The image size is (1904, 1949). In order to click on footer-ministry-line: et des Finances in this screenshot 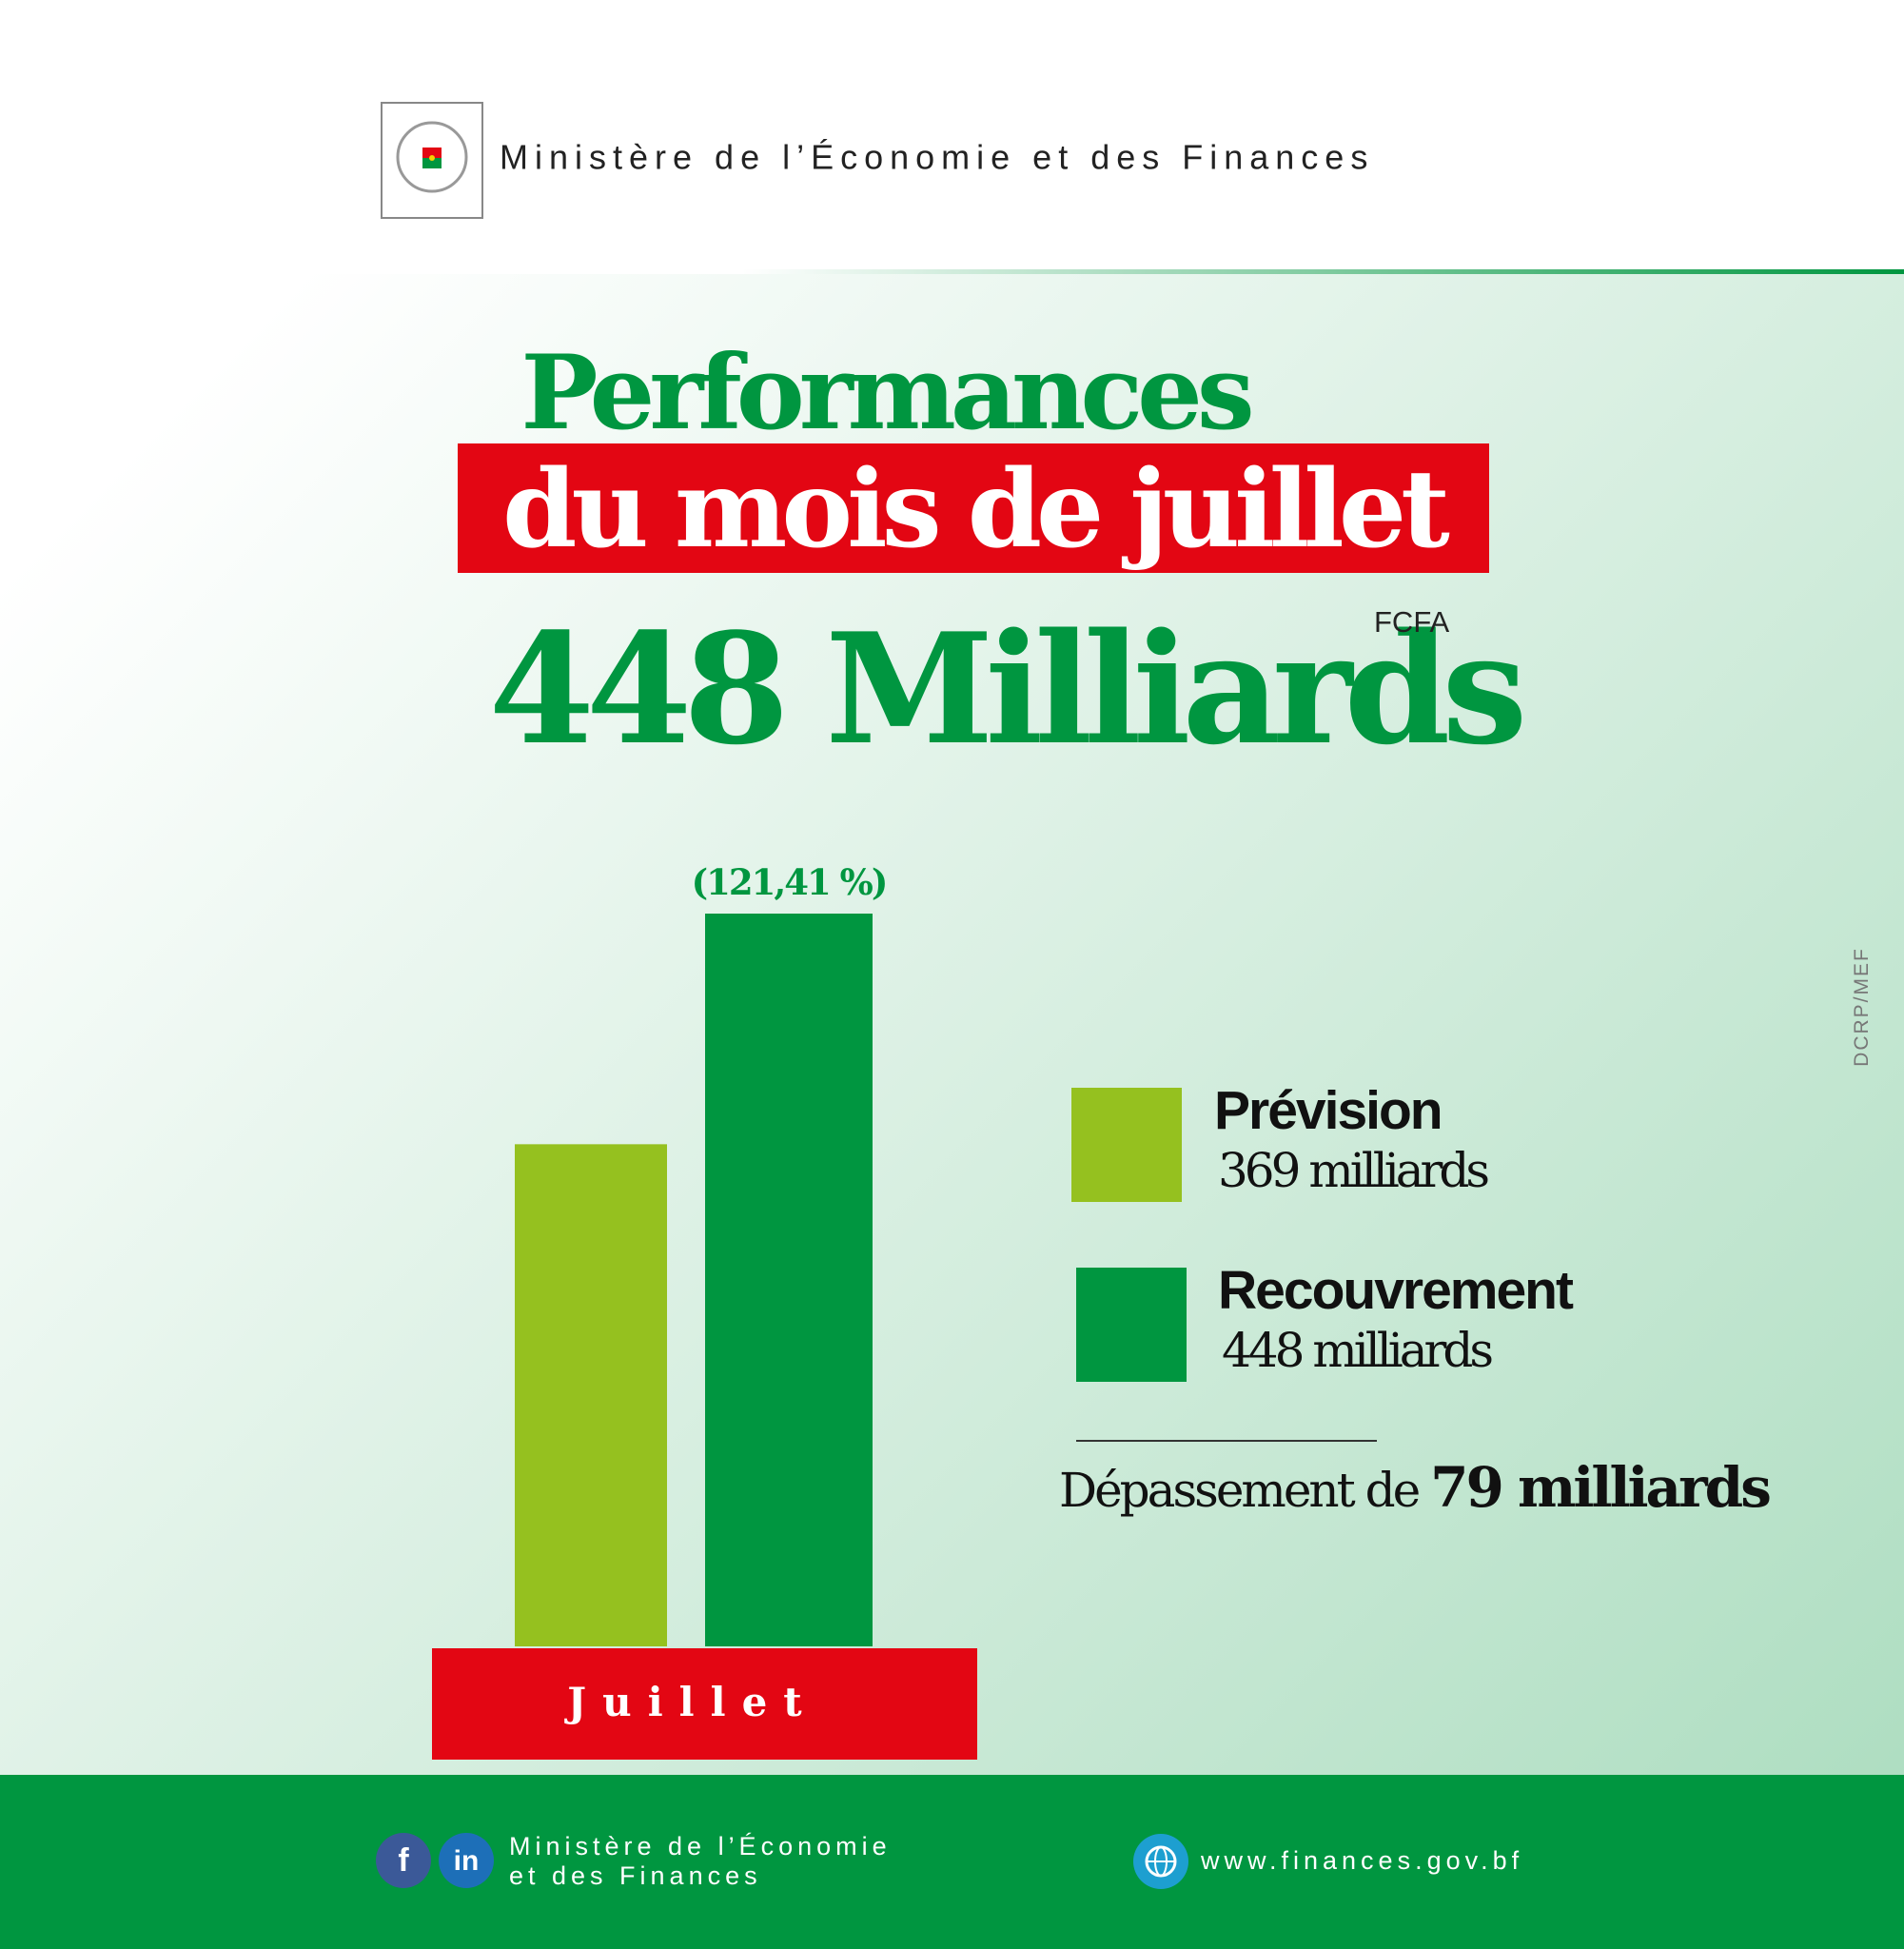, I will do `click(635, 1875)`.